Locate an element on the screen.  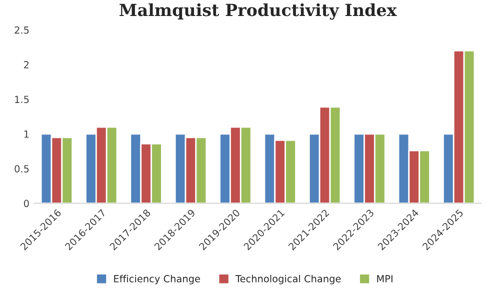
y-tick-label: 2 is located at coordinates (26, 64).